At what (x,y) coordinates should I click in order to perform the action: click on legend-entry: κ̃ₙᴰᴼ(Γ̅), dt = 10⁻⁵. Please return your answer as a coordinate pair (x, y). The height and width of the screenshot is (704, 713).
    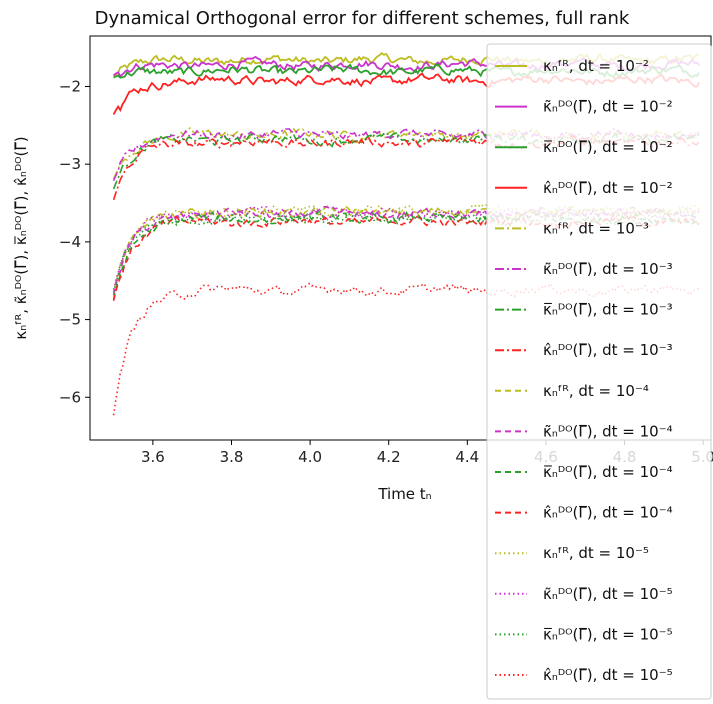
    Looking at the image, I should click on (608, 594).